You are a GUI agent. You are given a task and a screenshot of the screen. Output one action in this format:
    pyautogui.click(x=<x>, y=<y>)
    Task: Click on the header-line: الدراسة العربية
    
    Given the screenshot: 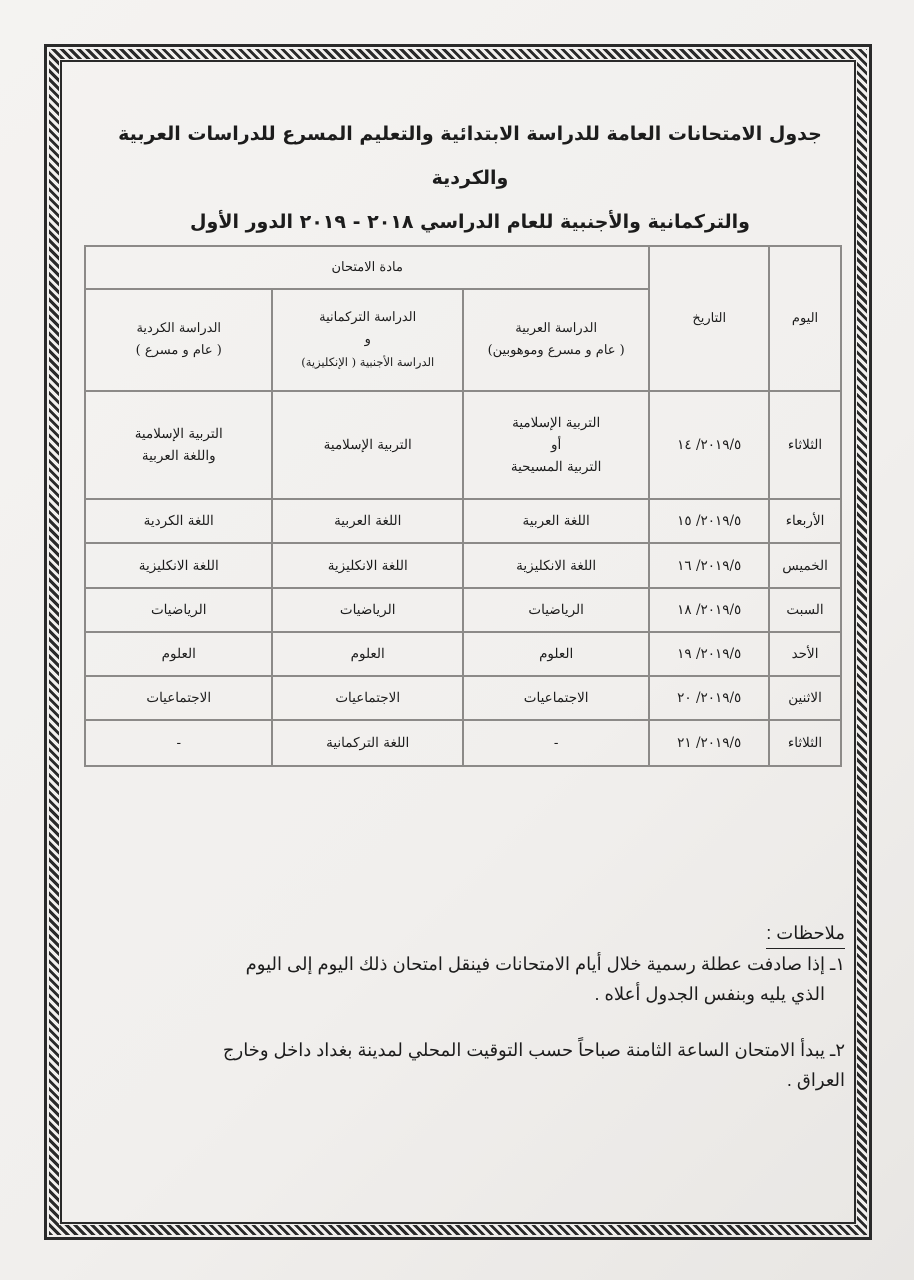 What is the action you would take?
    pyautogui.click(x=556, y=328)
    